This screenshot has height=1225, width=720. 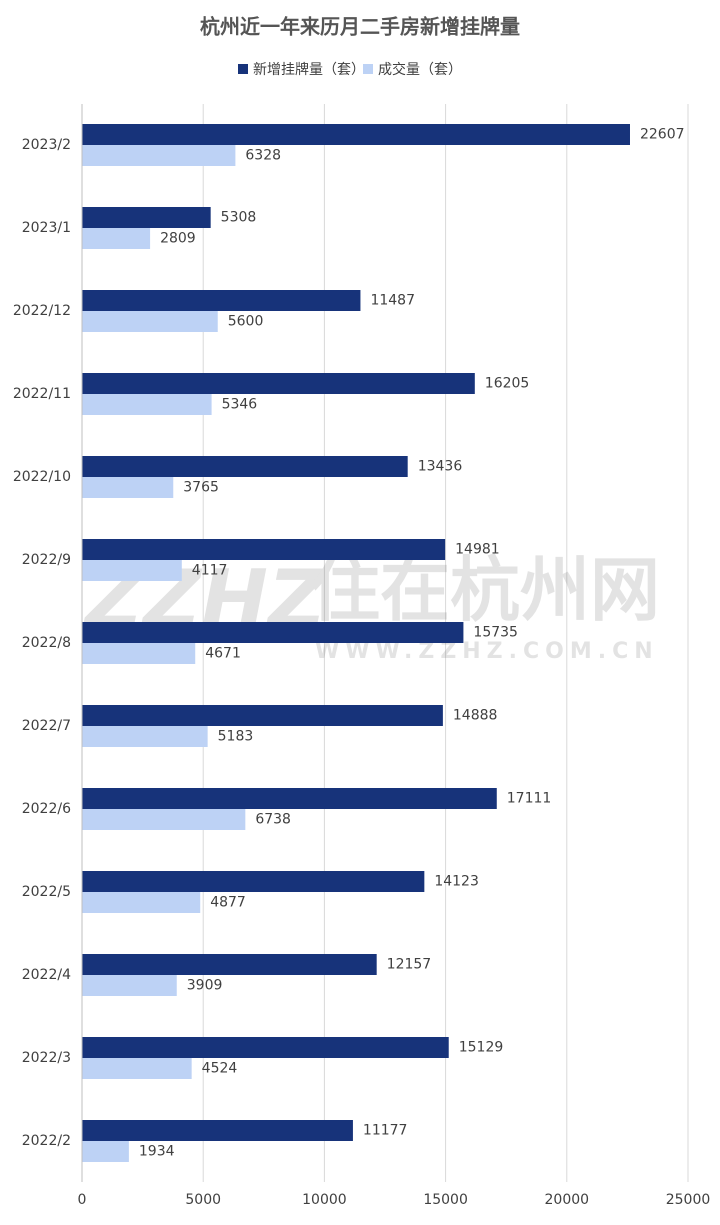 I want to click on legend-label: 新增挂牌量（套）, so click(x=309, y=69).